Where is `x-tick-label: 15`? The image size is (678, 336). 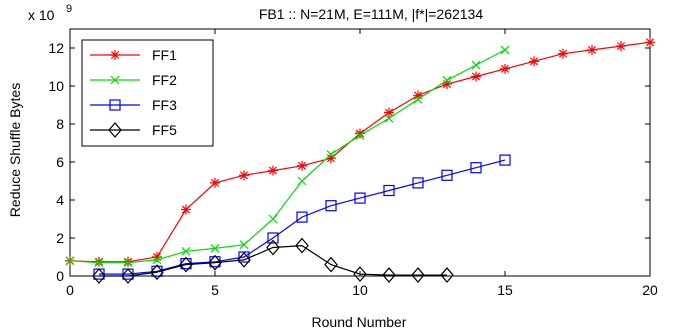
x-tick-label: 15 is located at coordinates (505, 290).